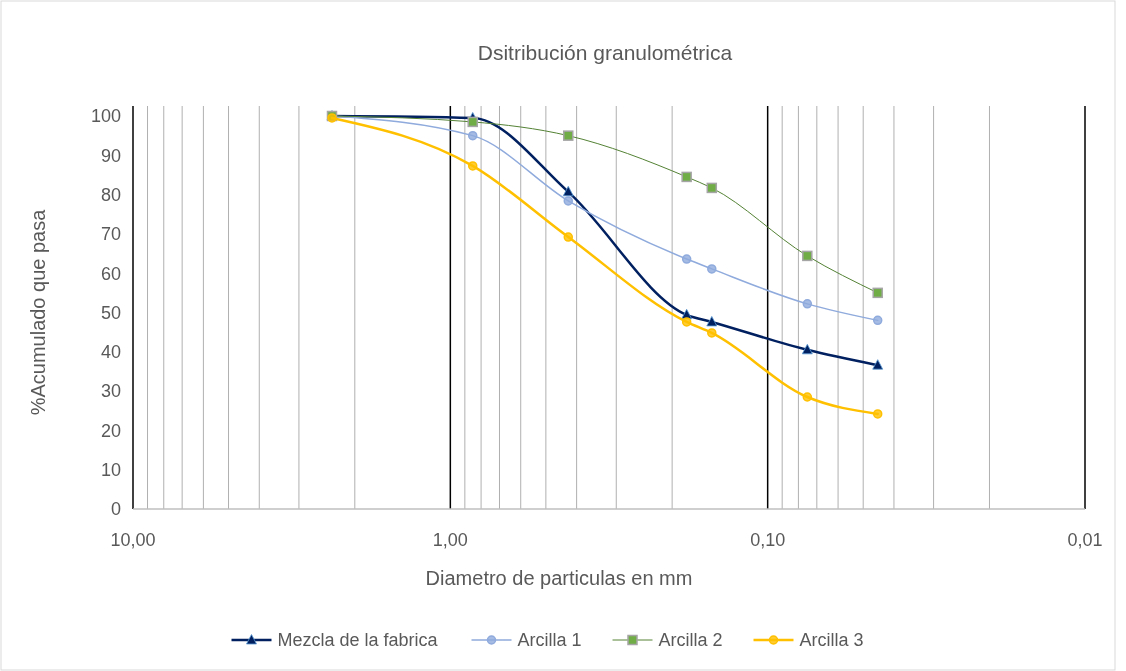 The height and width of the screenshot is (671, 1126). I want to click on legend-label: Arcilla 3, so click(831, 640).